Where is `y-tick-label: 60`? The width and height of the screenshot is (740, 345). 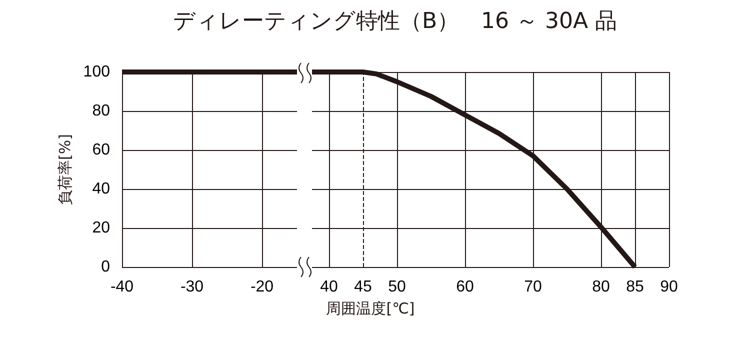 y-tick-label: 60 is located at coordinates (101, 150).